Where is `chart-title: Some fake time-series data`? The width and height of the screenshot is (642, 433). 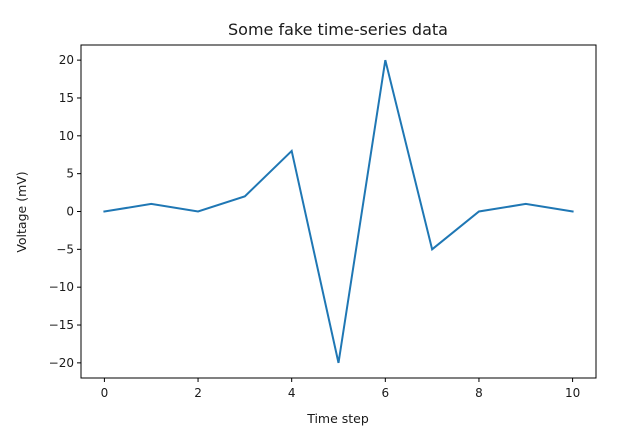 chart-title: Some fake time-series data is located at coordinates (338, 29).